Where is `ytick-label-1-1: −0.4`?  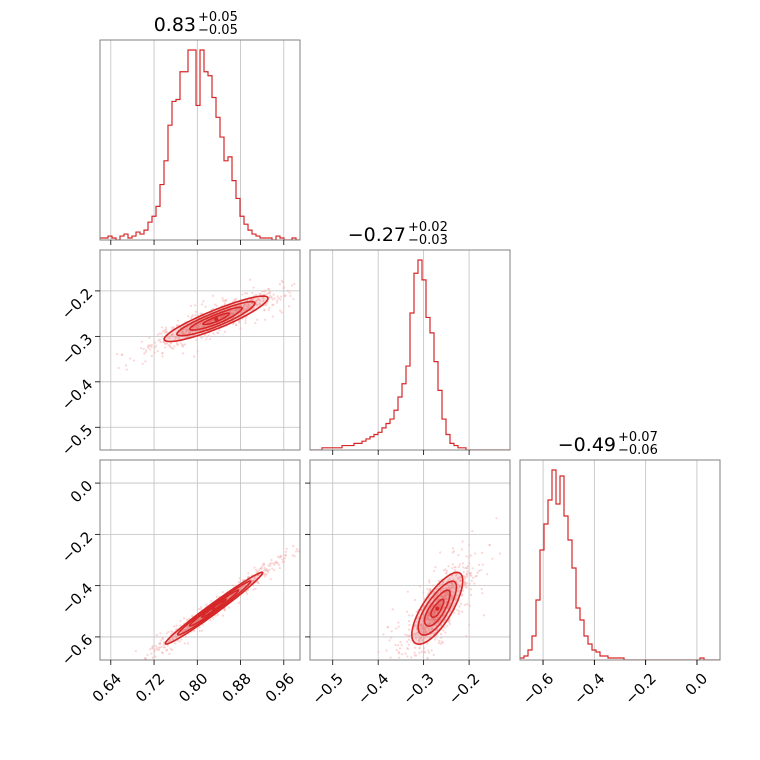 ytick-label-1-1: −0.4 is located at coordinates (77, 394).